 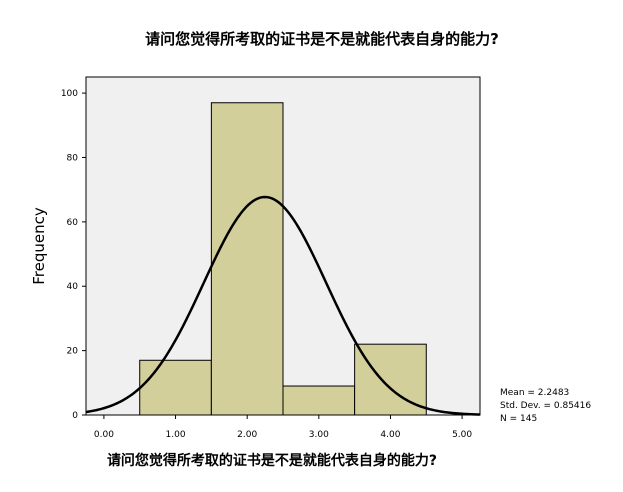 I want to click on x-axis-label: 请问您觉得所考取的证书是不是就能代表自身的能力?, so click(x=272, y=460).